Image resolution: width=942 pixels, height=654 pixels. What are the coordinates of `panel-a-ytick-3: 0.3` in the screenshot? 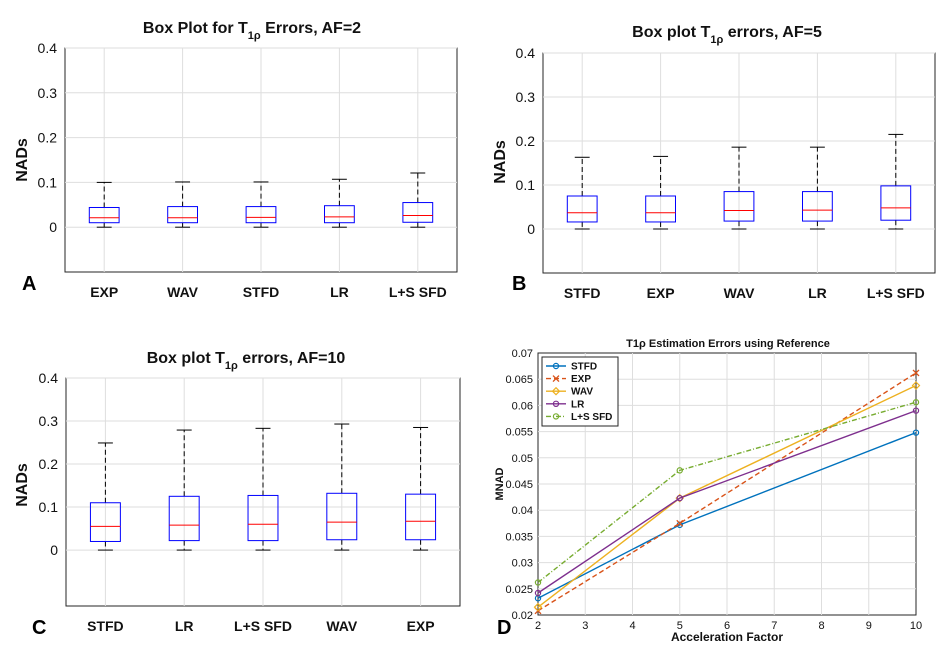 It's located at (48, 93).